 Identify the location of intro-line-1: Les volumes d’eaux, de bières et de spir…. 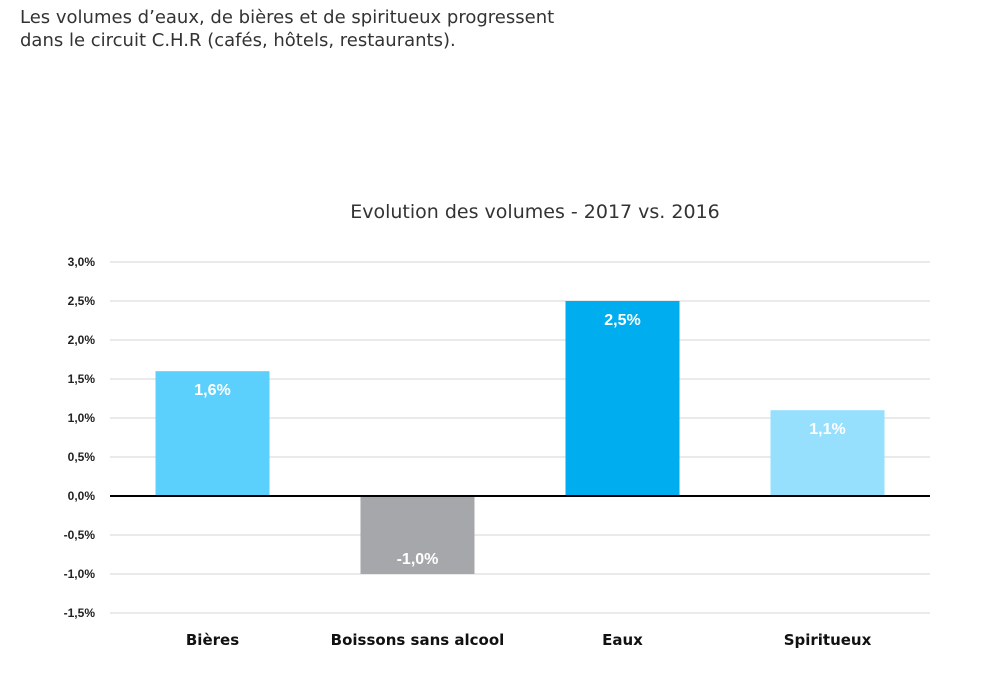
(287, 17).